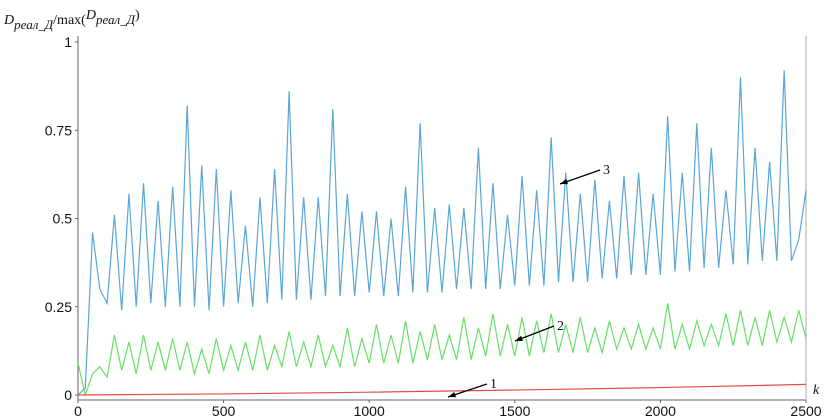 The height and width of the screenshot is (420, 827). Describe the element at coordinates (369, 411) in the screenshot. I see `x-tick-label: 1000` at that location.